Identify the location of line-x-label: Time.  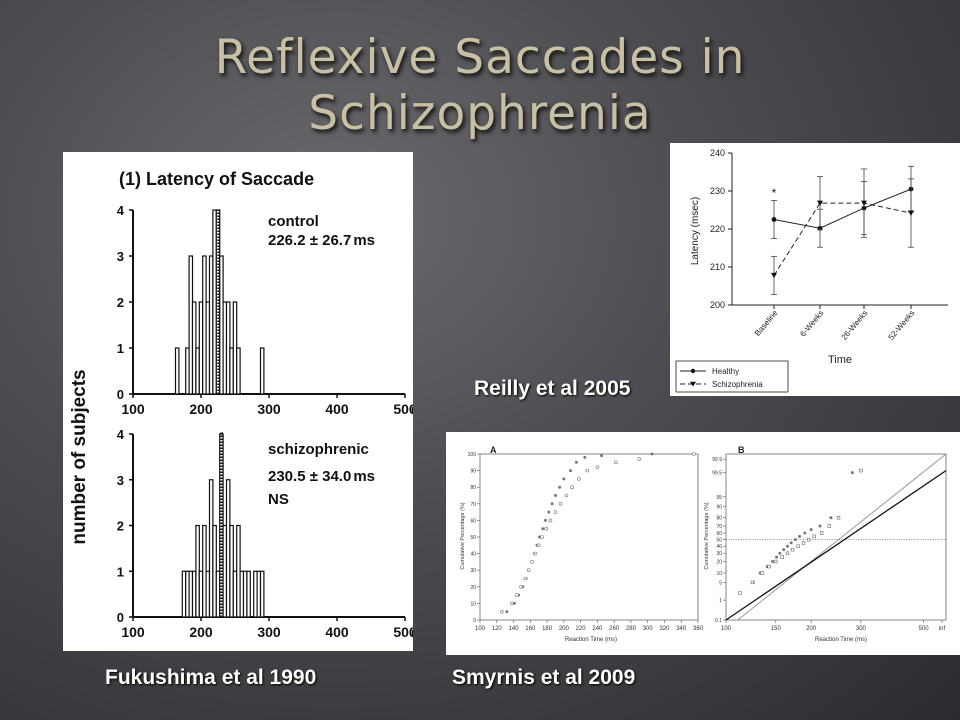
(840, 360).